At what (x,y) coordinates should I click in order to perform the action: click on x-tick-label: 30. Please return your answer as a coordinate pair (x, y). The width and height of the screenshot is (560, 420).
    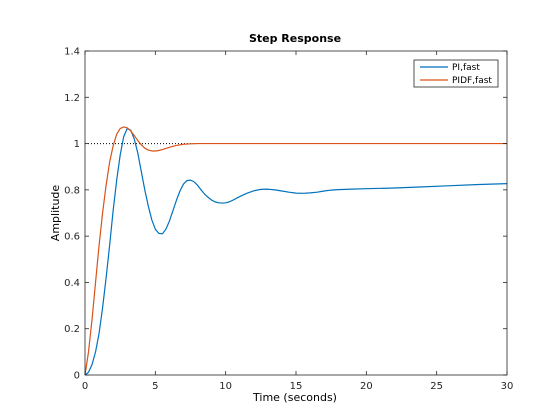
    Looking at the image, I should click on (507, 386).